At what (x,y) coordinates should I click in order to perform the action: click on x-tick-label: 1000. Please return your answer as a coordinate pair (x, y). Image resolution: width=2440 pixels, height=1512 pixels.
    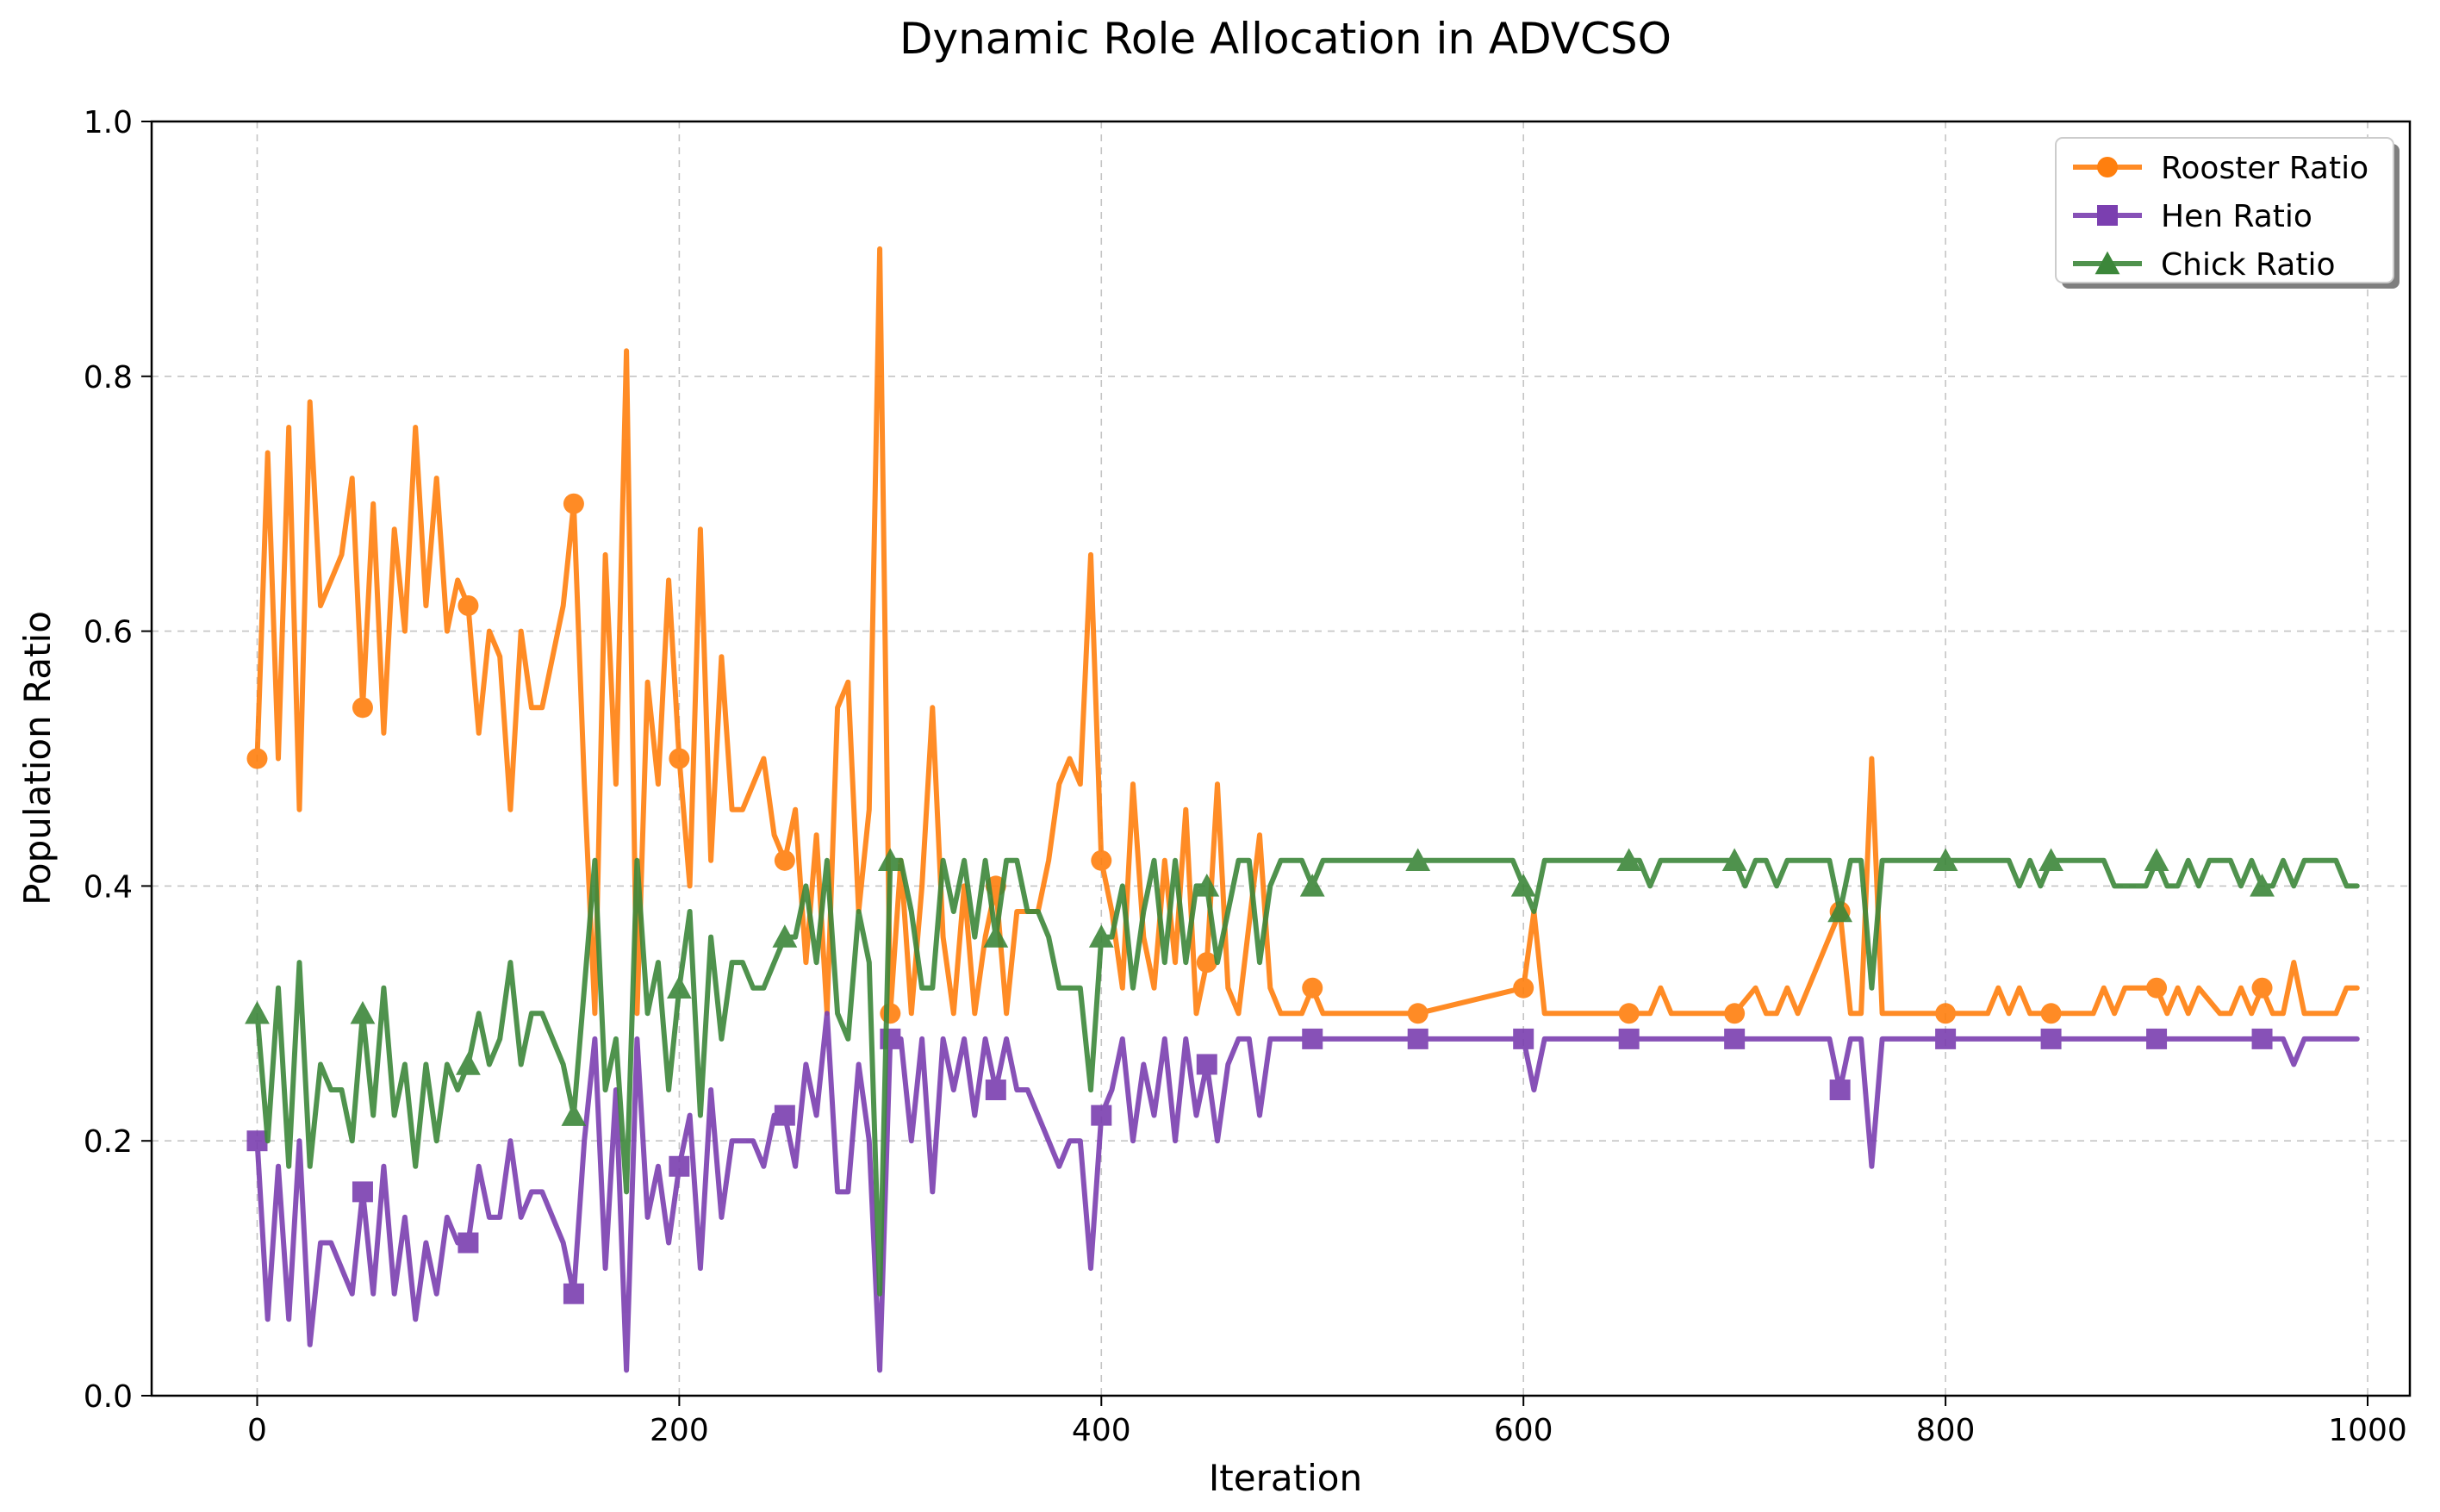
    Looking at the image, I should click on (2367, 1431).